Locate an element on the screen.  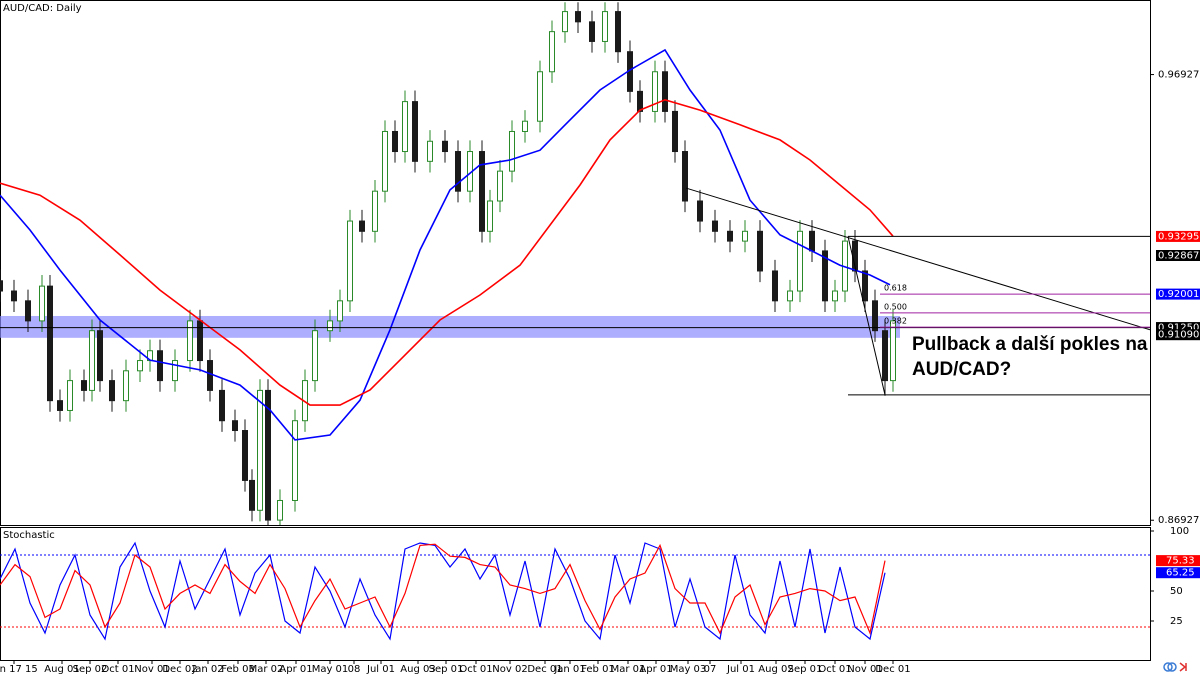
x-tick-label: Jun 17 15 is located at coordinates (19, 669).